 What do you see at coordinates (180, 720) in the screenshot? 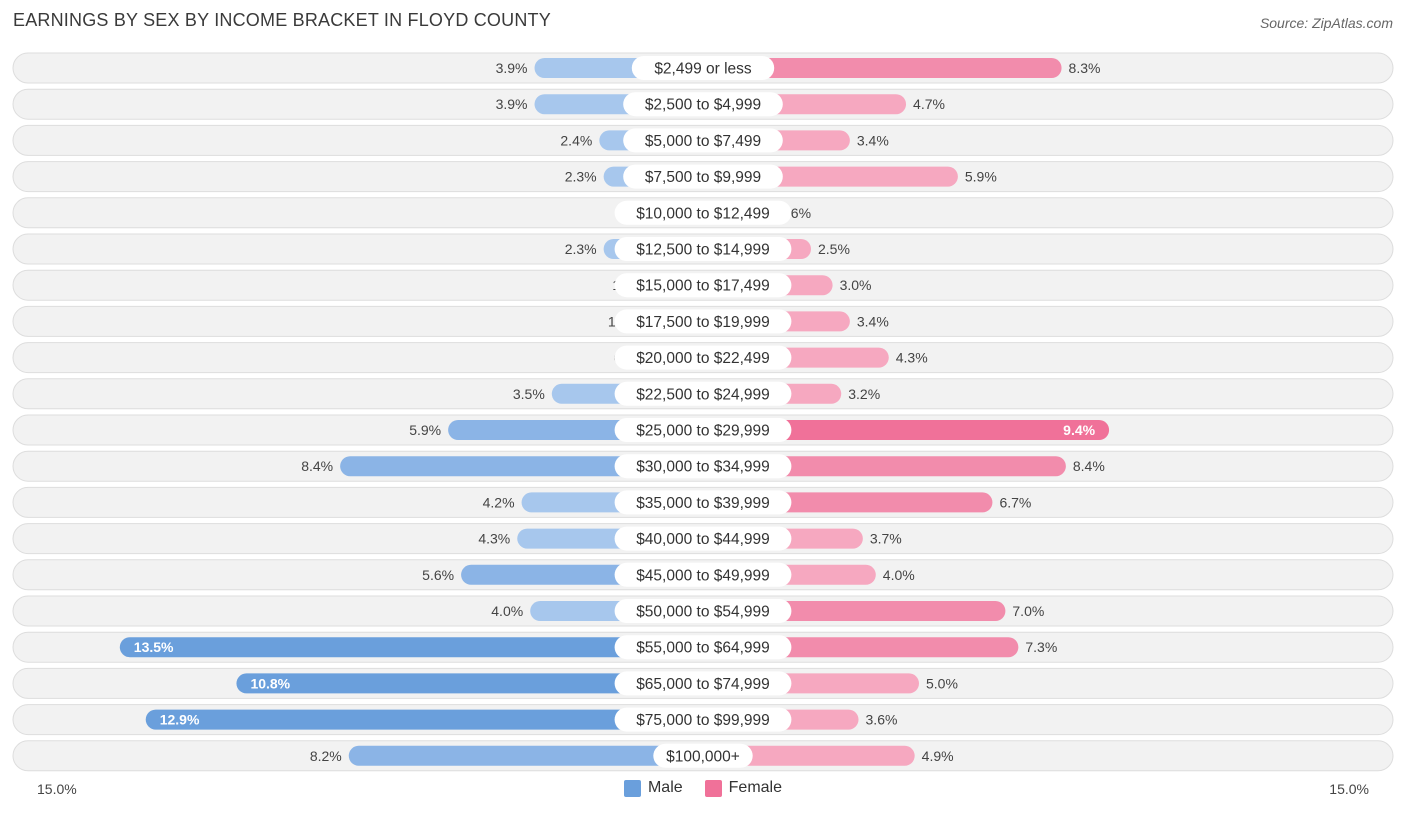
I see `value-label-male: 12.9%` at bounding box center [180, 720].